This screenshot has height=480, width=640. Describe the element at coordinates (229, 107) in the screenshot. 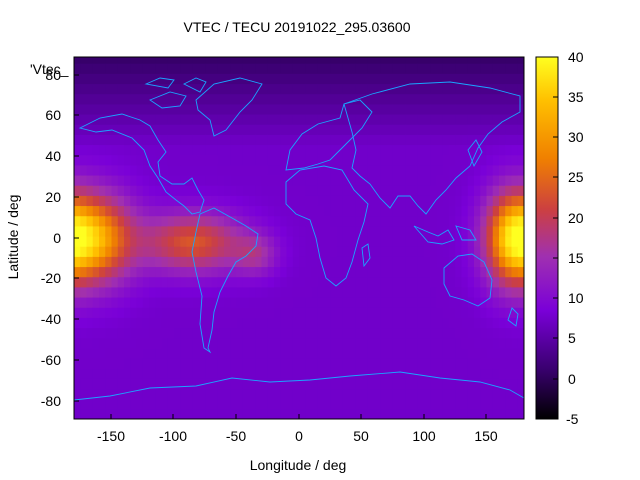

I see `coastline-greenland` at that location.